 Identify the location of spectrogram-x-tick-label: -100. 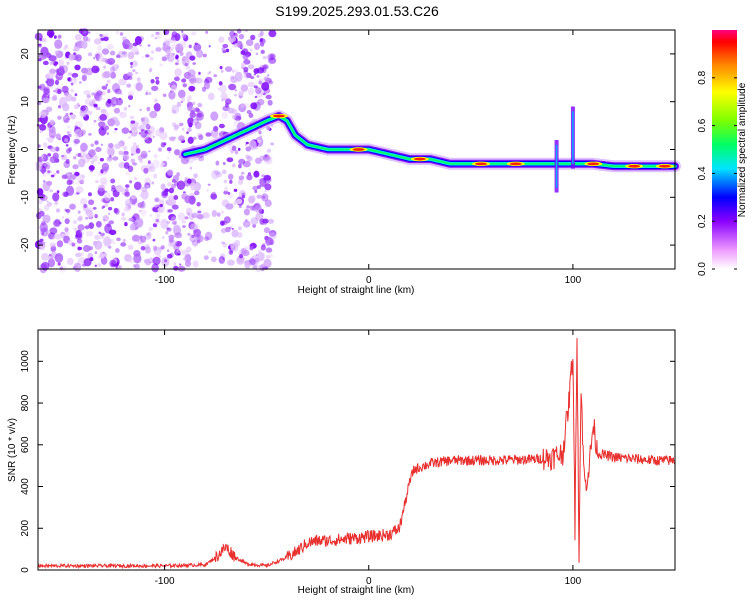
(165, 280).